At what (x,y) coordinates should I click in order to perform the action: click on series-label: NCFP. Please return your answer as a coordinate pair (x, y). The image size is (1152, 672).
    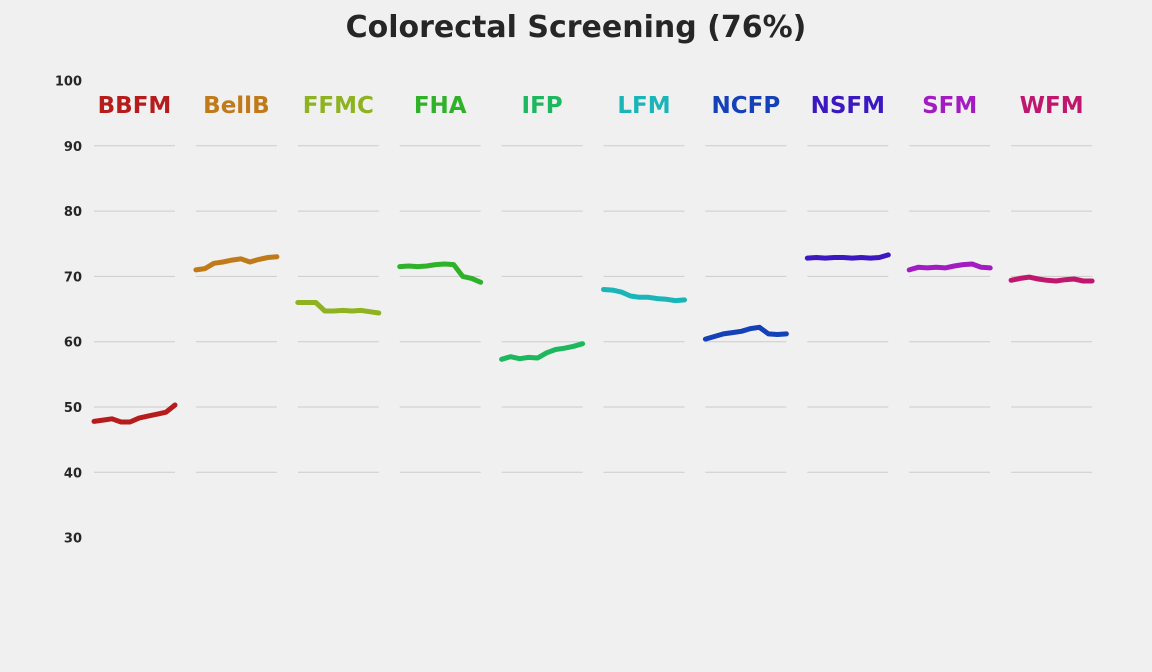
    Looking at the image, I should click on (746, 106).